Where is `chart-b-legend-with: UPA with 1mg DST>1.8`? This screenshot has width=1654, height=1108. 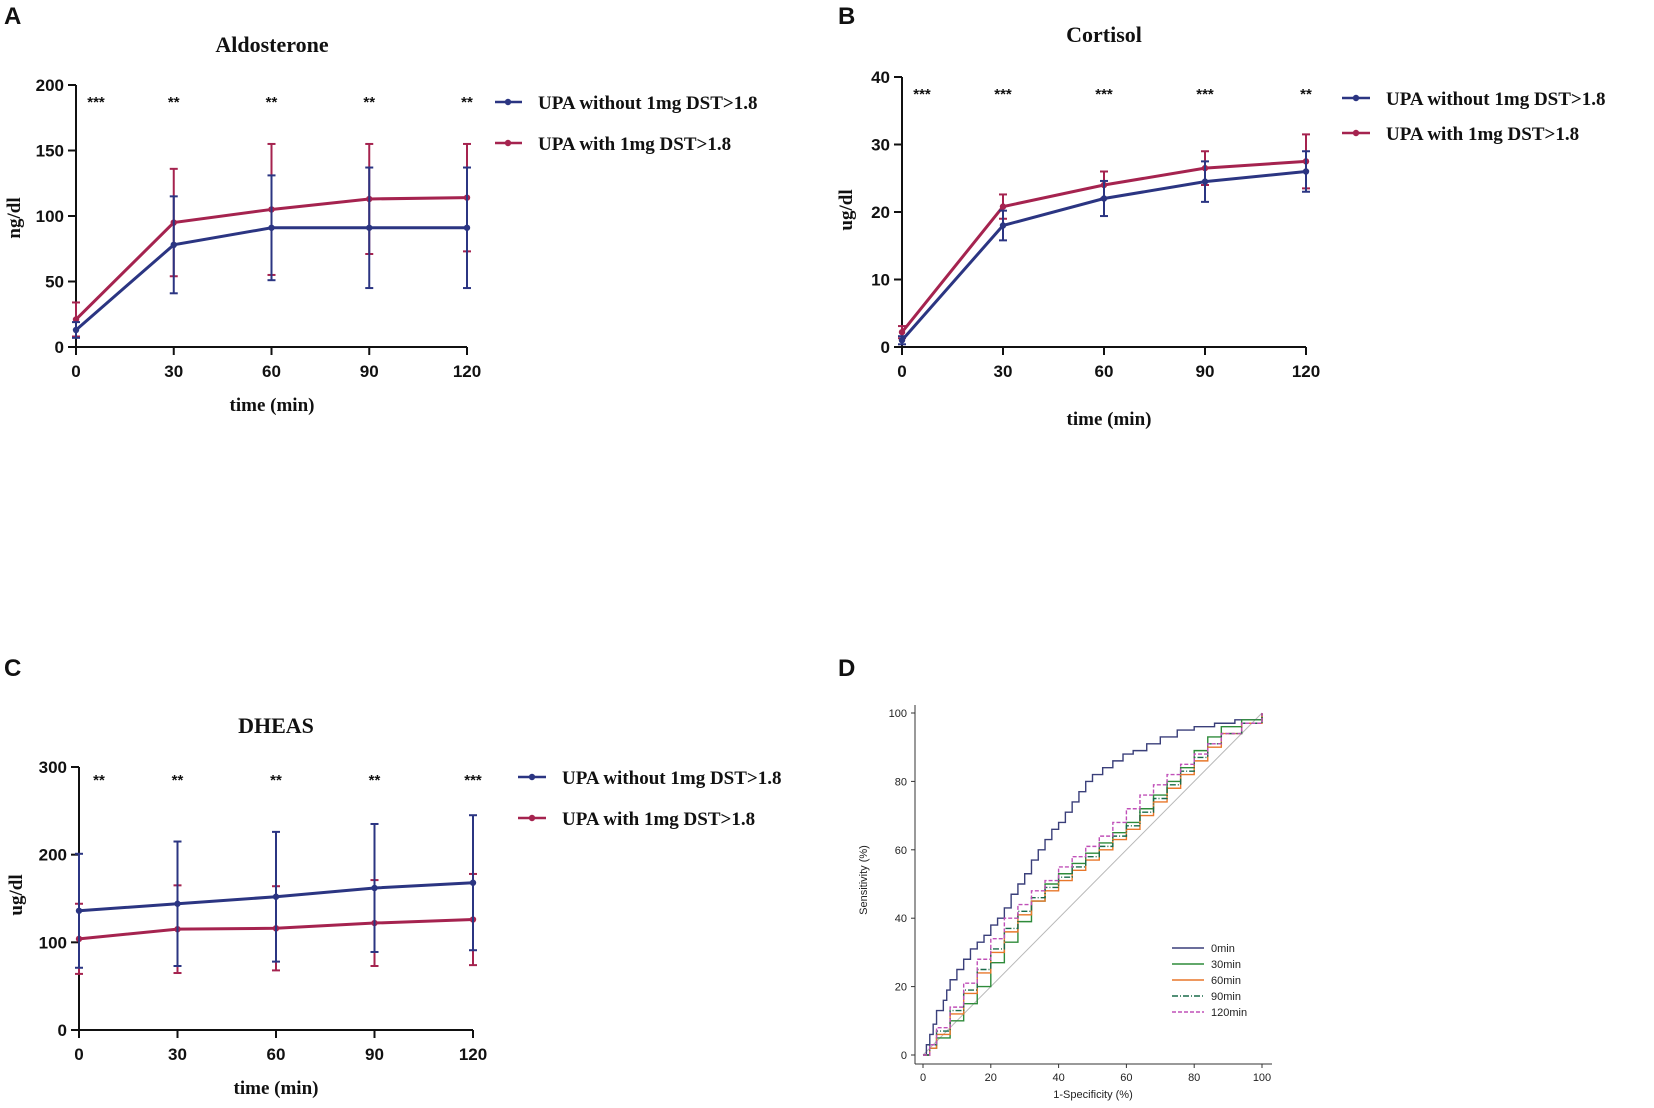
chart-b-legend-with: UPA with 1mg DST>1.8 is located at coordinates (1482, 134).